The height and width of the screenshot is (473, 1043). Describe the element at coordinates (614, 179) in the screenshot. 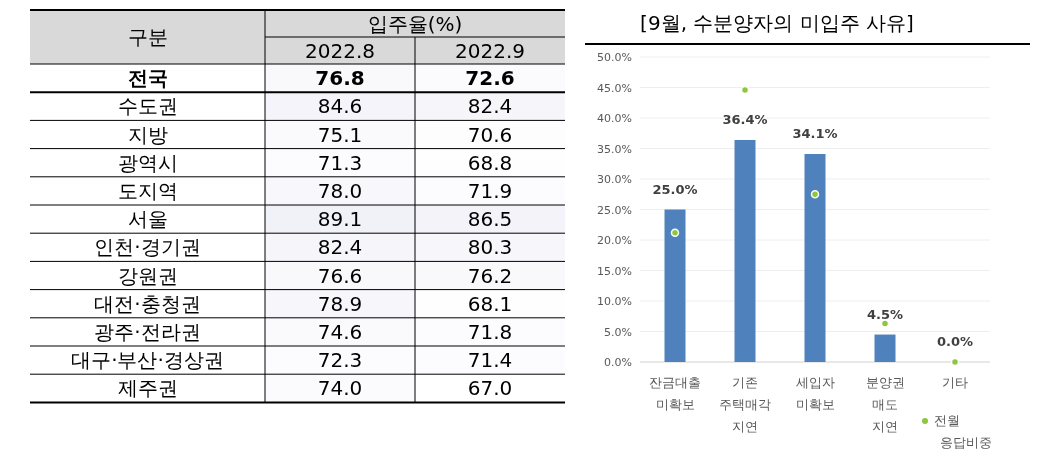

I see `y-tick-label: 30.0%` at that location.